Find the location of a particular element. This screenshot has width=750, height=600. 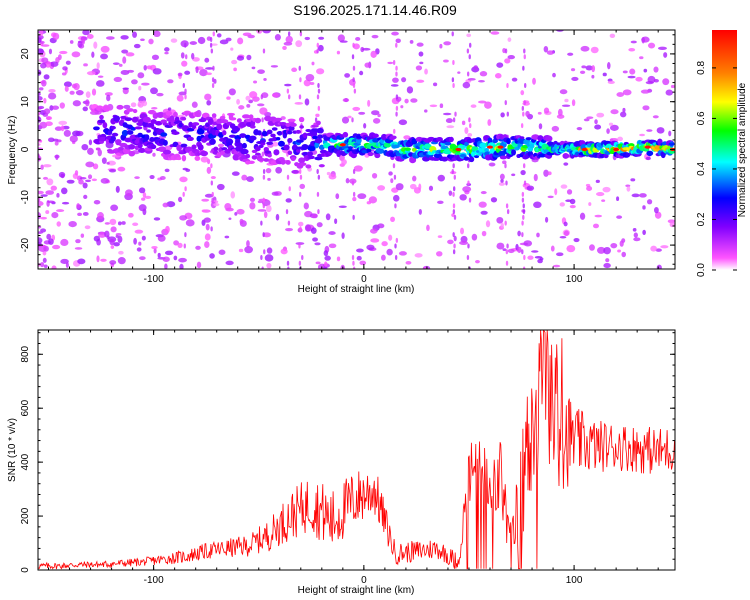

y-tick-label: 200 is located at coordinates (25, 515).